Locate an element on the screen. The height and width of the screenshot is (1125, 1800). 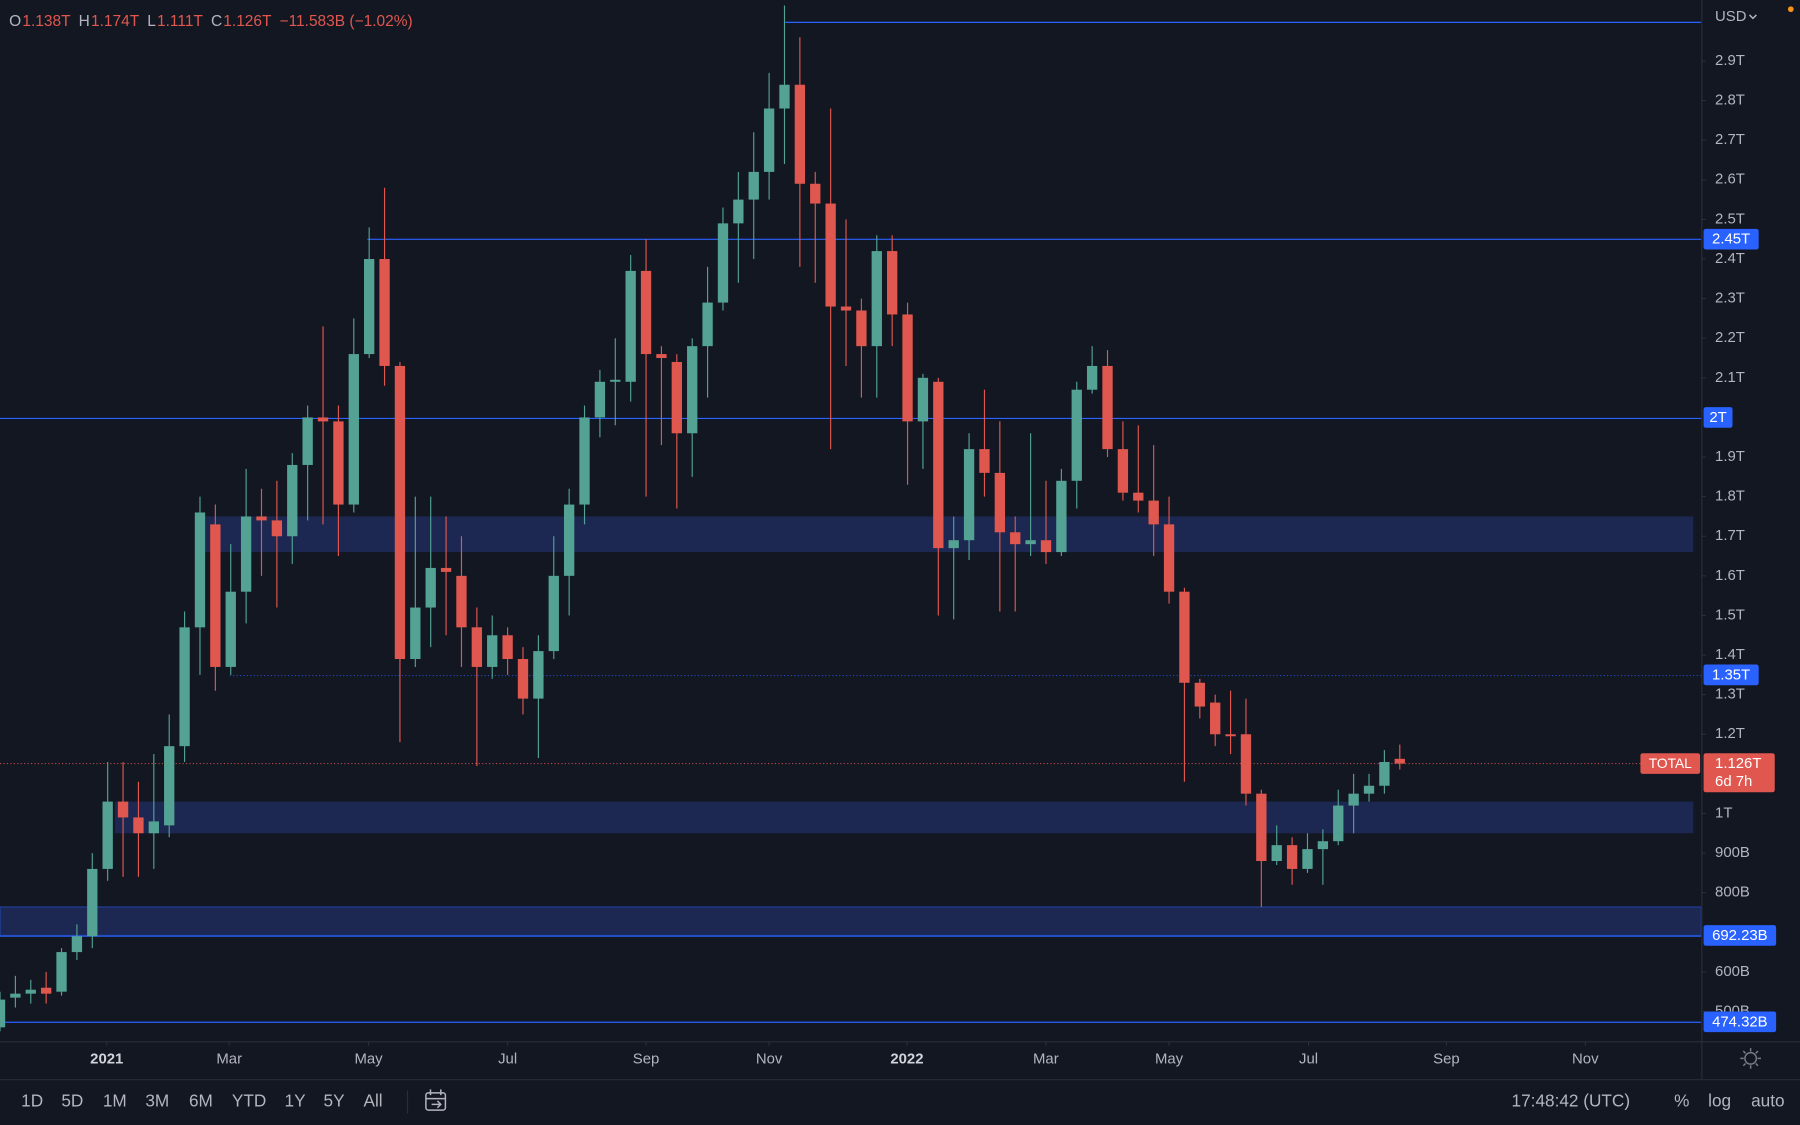
x-tick-label: 2022 is located at coordinates (906, 1059).